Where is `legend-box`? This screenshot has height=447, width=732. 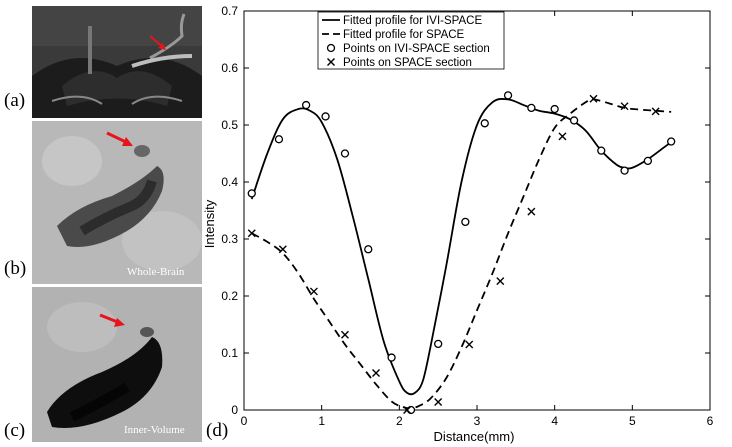
legend-box is located at coordinates (411, 40).